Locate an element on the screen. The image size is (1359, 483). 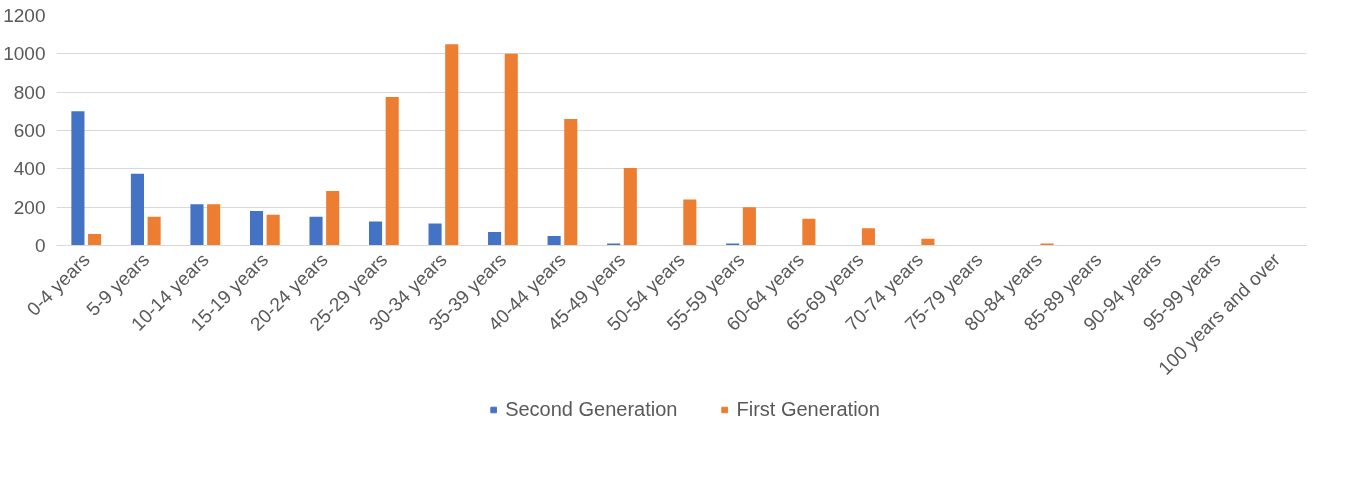
y-tick-label: 0 is located at coordinates (40, 245).